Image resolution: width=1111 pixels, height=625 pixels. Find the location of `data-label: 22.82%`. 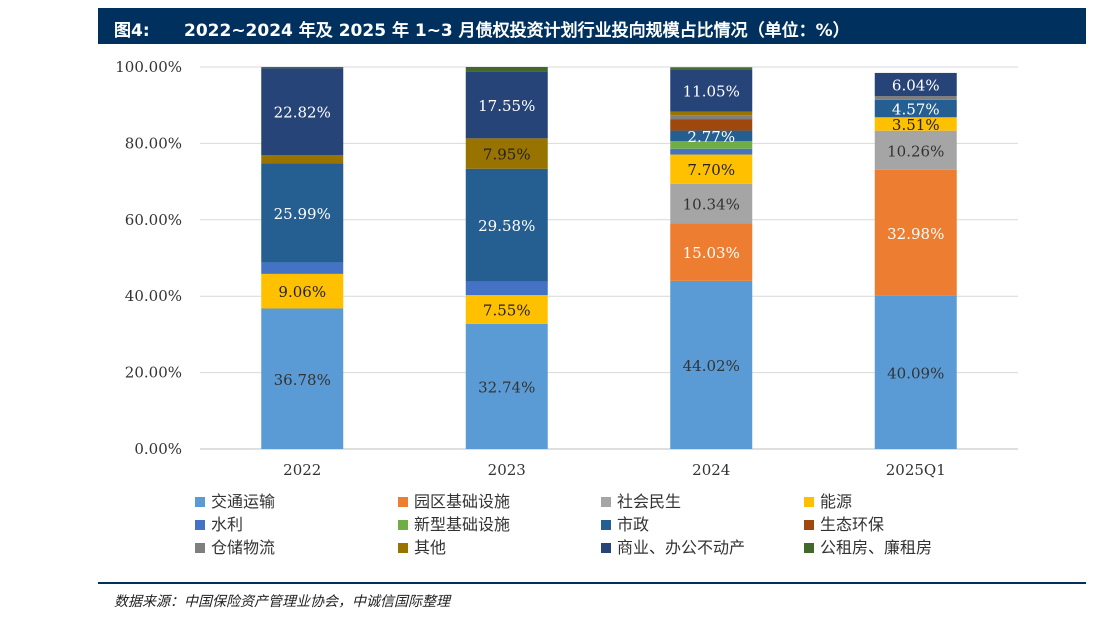

data-label: 22.82% is located at coordinates (302, 113).